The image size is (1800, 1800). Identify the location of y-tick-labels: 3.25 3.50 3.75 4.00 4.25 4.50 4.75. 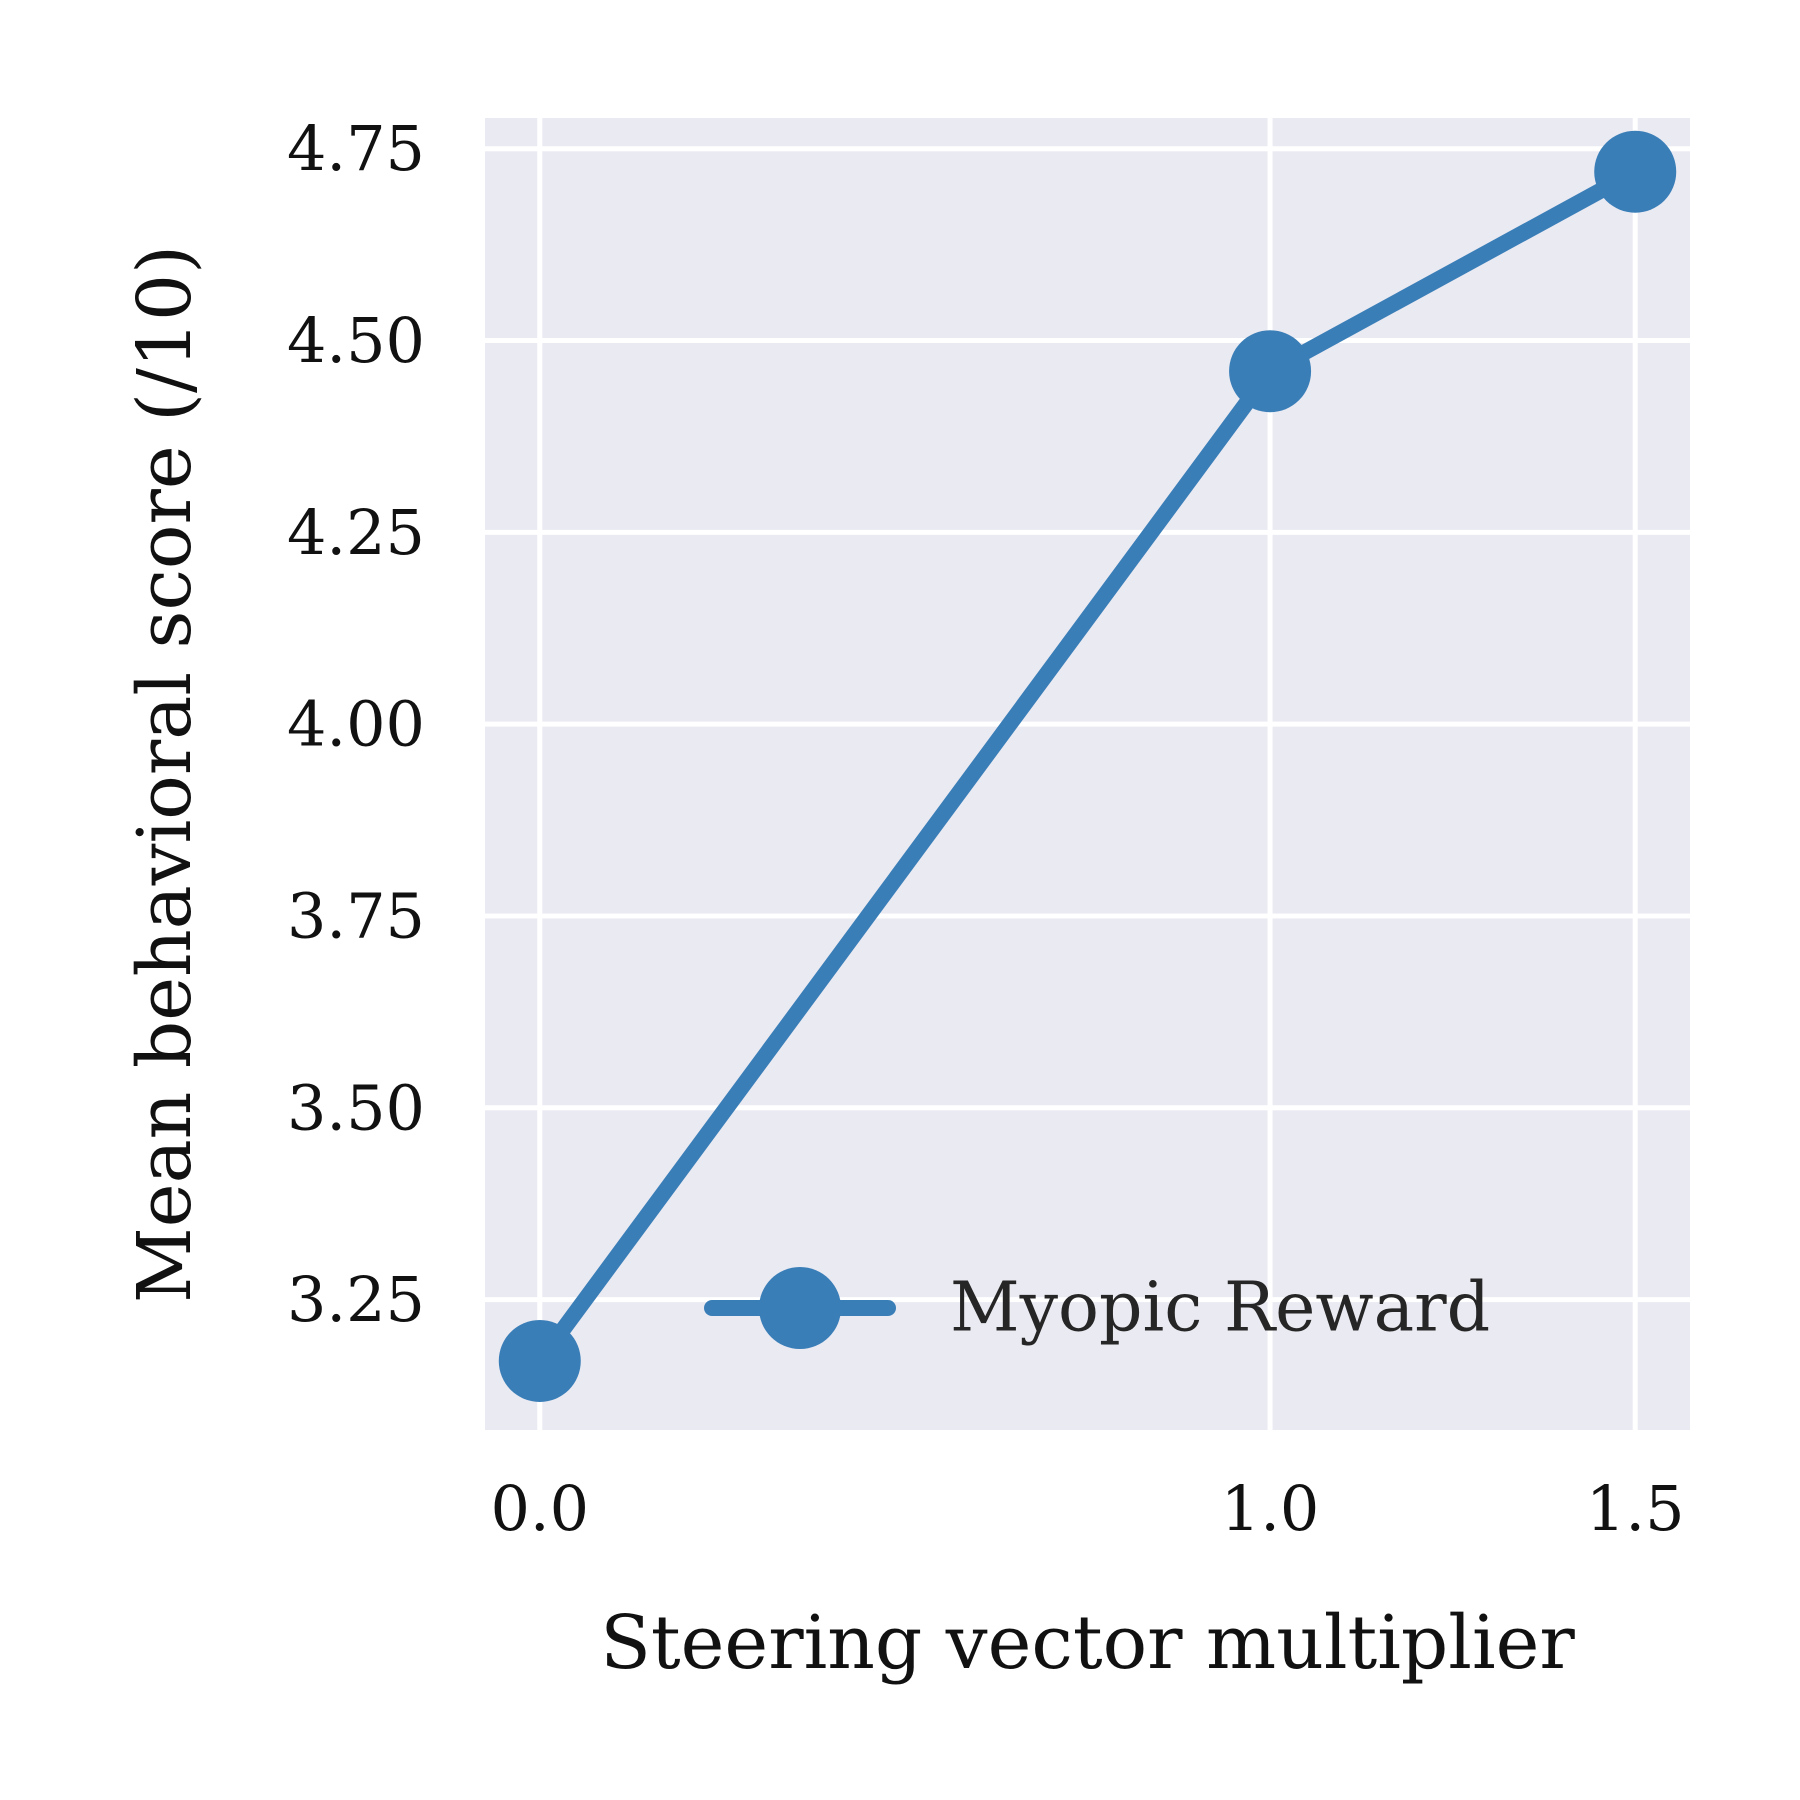
(356, 724).